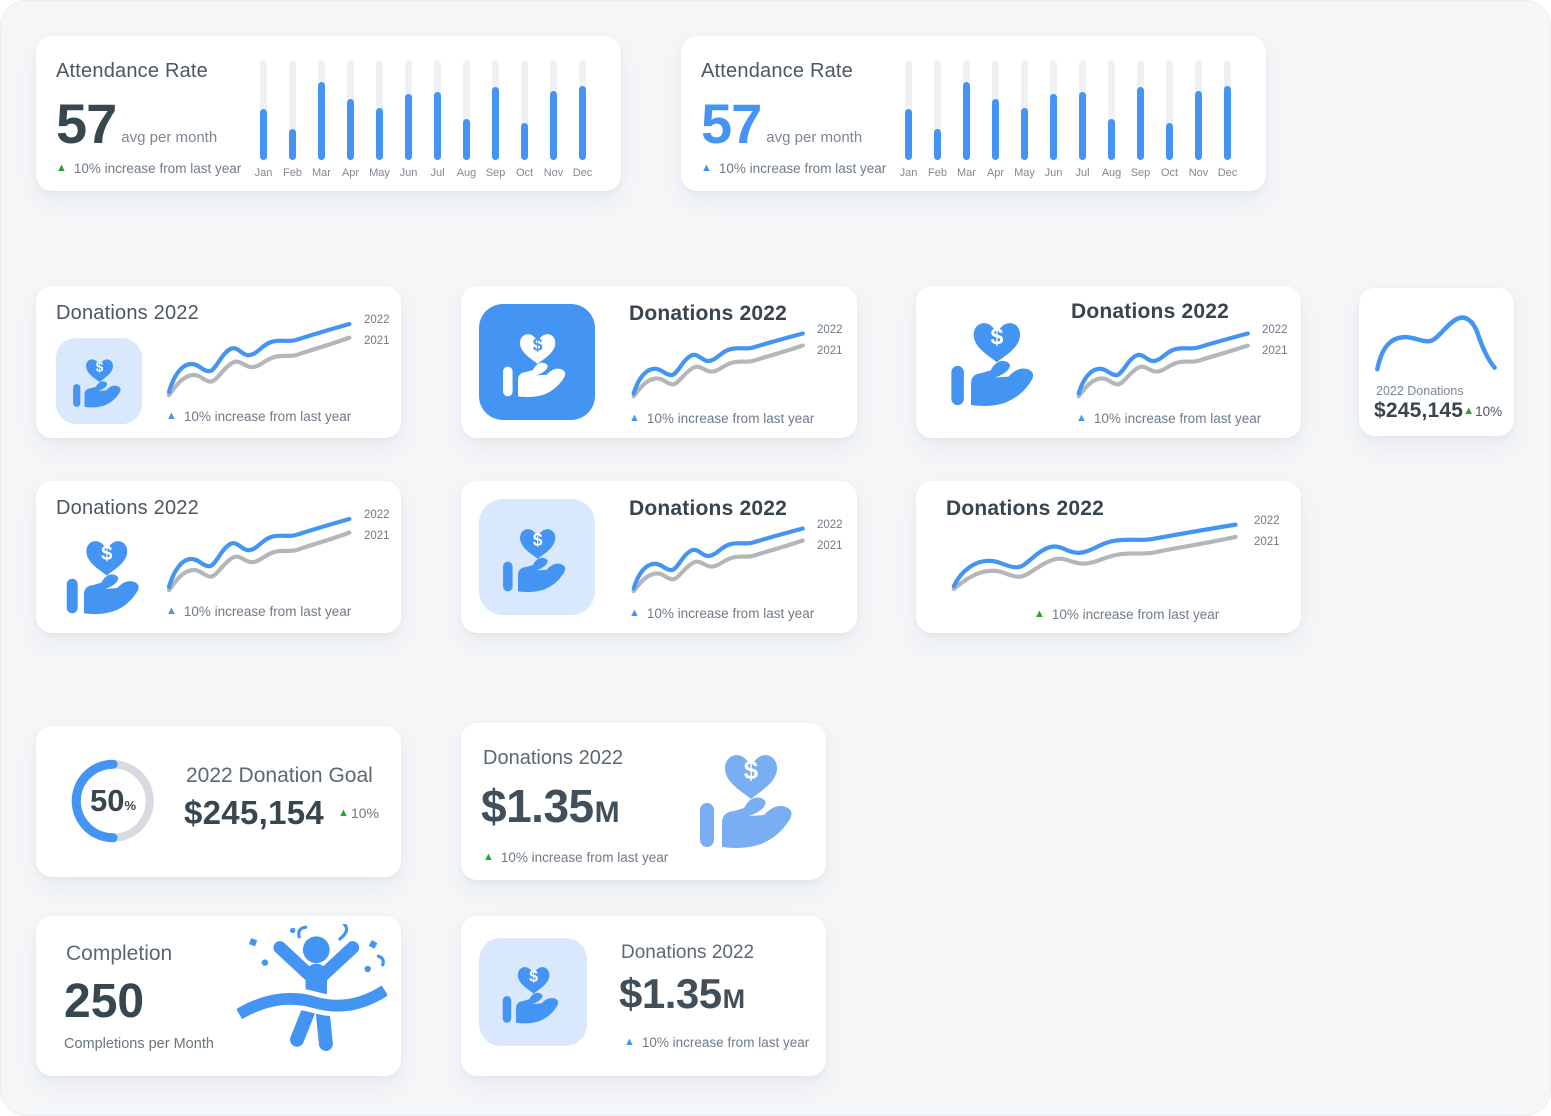 The height and width of the screenshot is (1116, 1551). What do you see at coordinates (1198, 125) in the screenshot?
I see `bar-fill-nov` at bounding box center [1198, 125].